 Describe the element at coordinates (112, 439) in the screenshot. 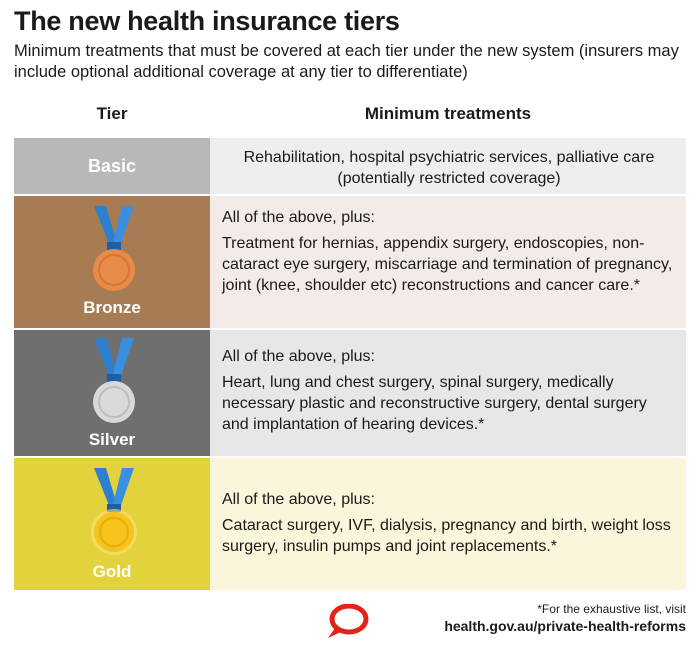

I see `tier-label-silver: Silver` at that location.